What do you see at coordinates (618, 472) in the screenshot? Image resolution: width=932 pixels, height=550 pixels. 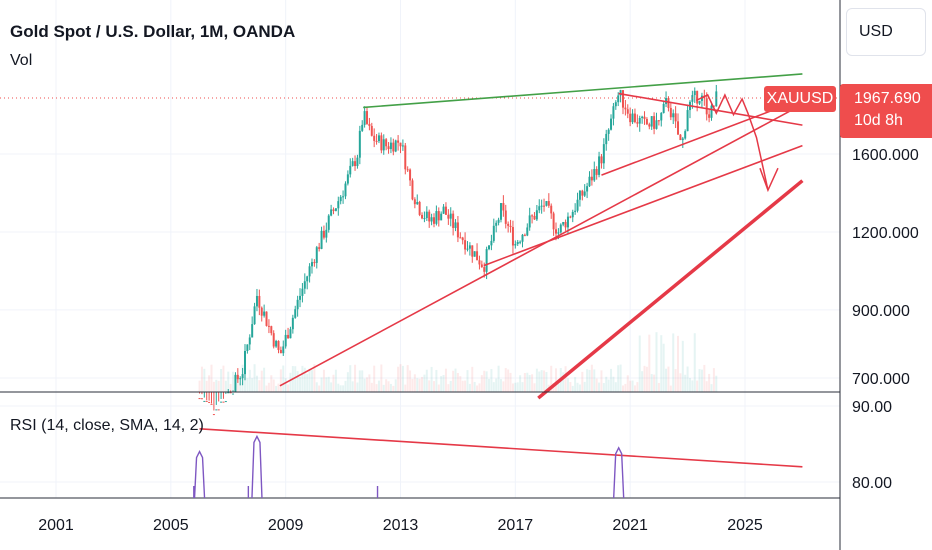 I see `rsi-spike` at bounding box center [618, 472].